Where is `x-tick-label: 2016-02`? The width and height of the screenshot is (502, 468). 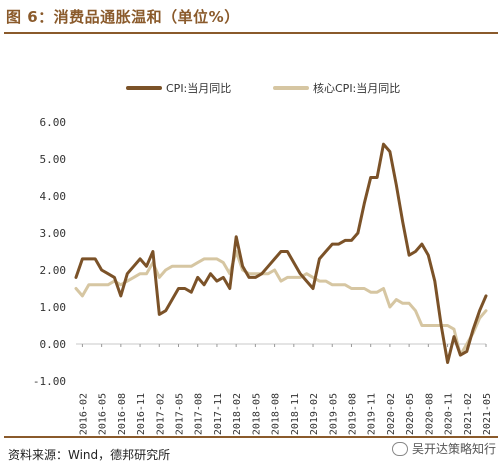 x-tick-label: 2016-02 is located at coordinates (83, 414).